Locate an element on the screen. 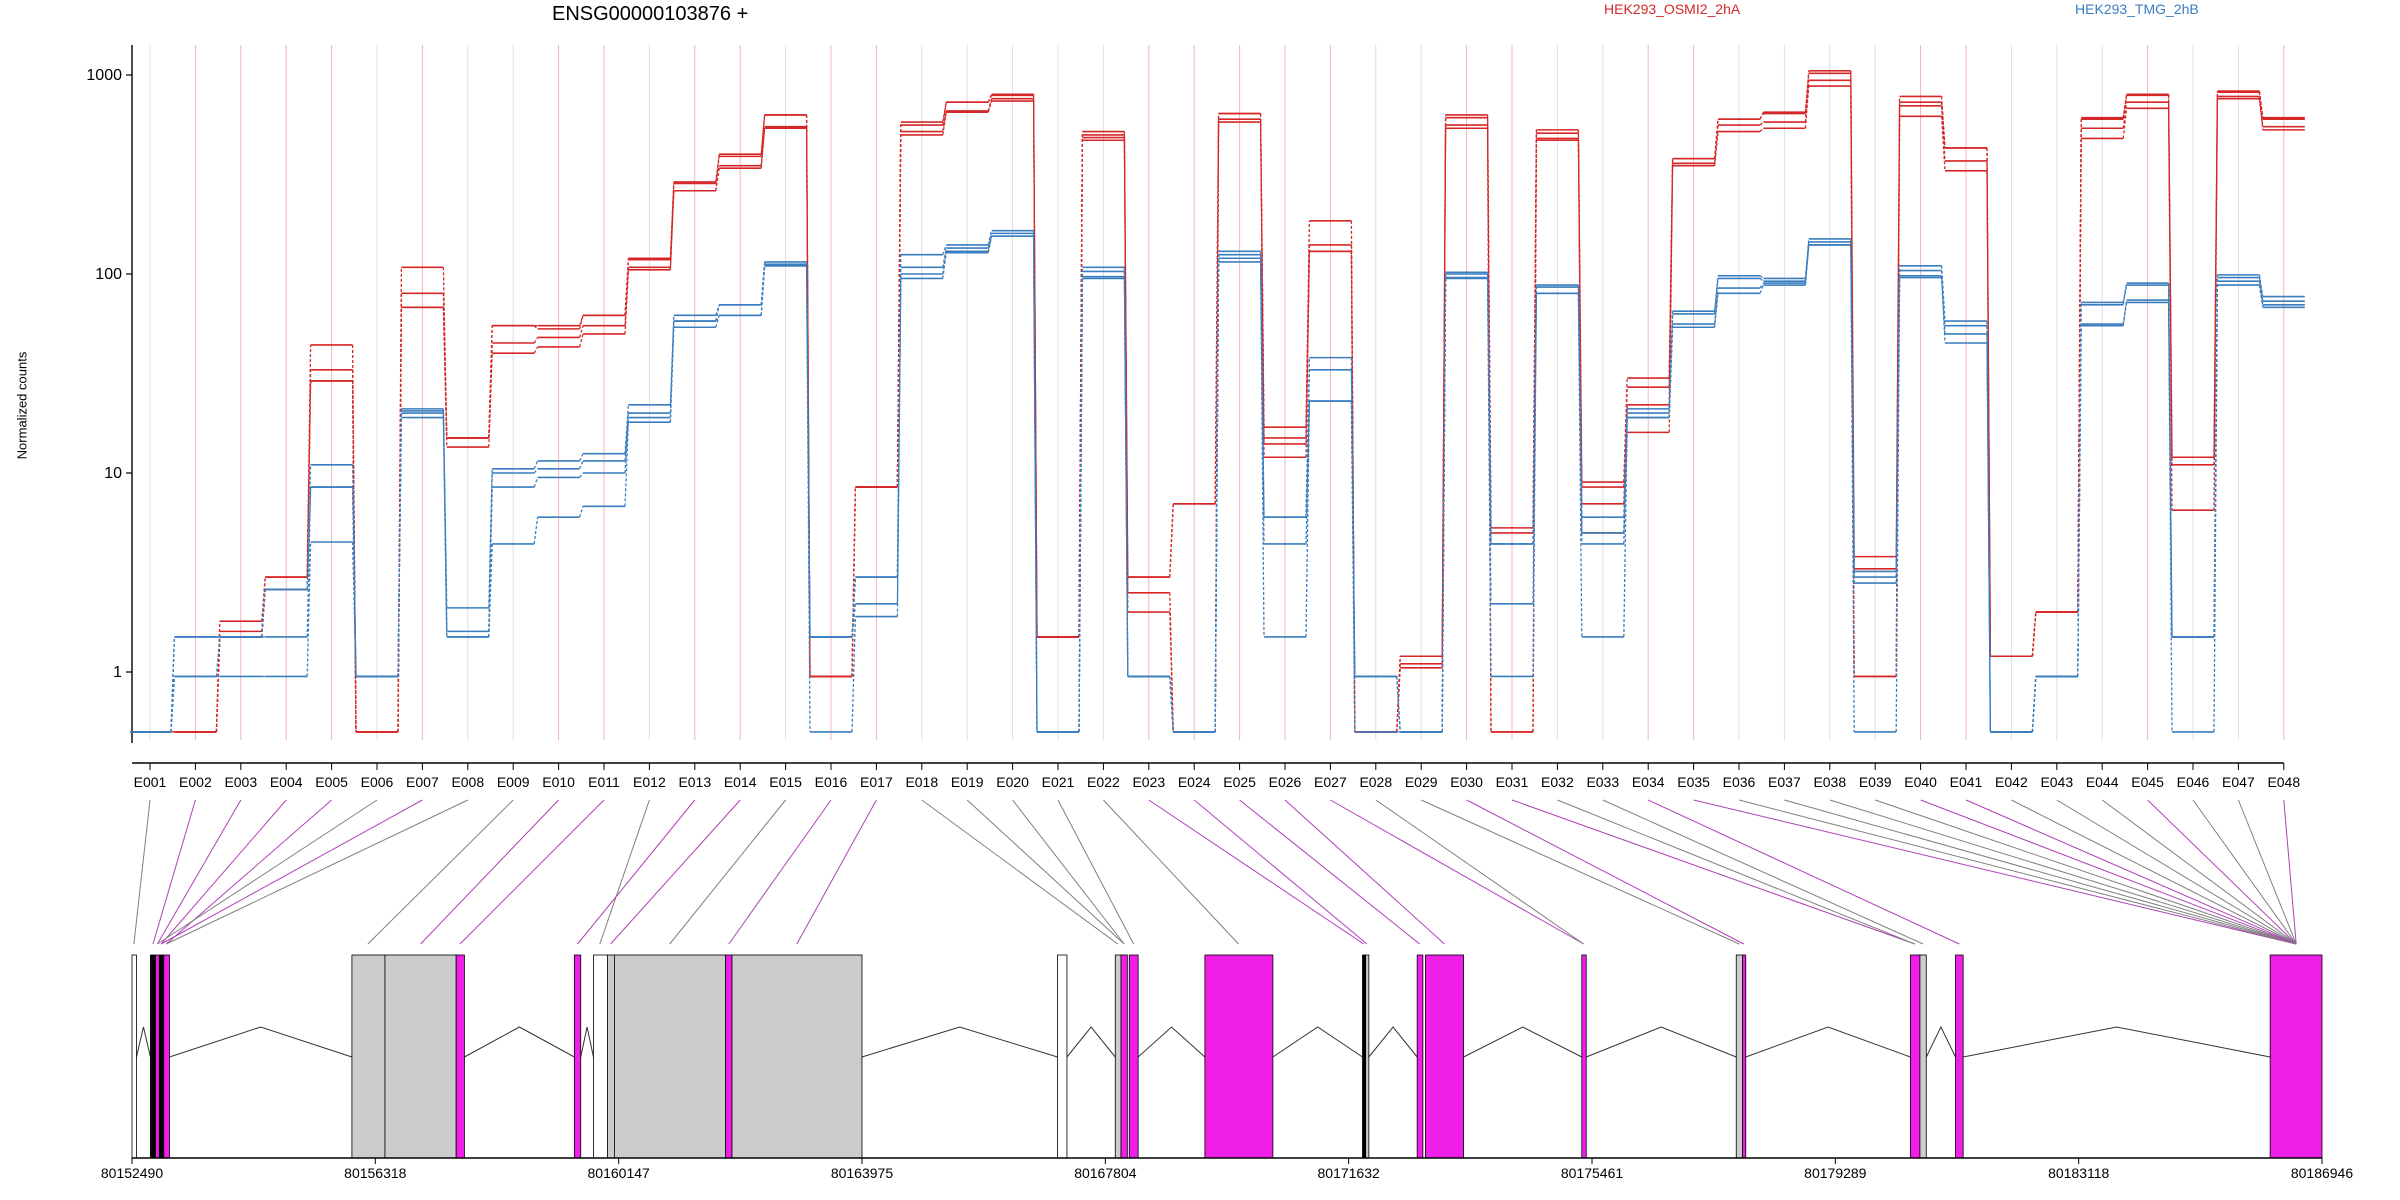 This screenshot has width=2400, height=1200. x-tick-label: E040 is located at coordinates (1920, 782).